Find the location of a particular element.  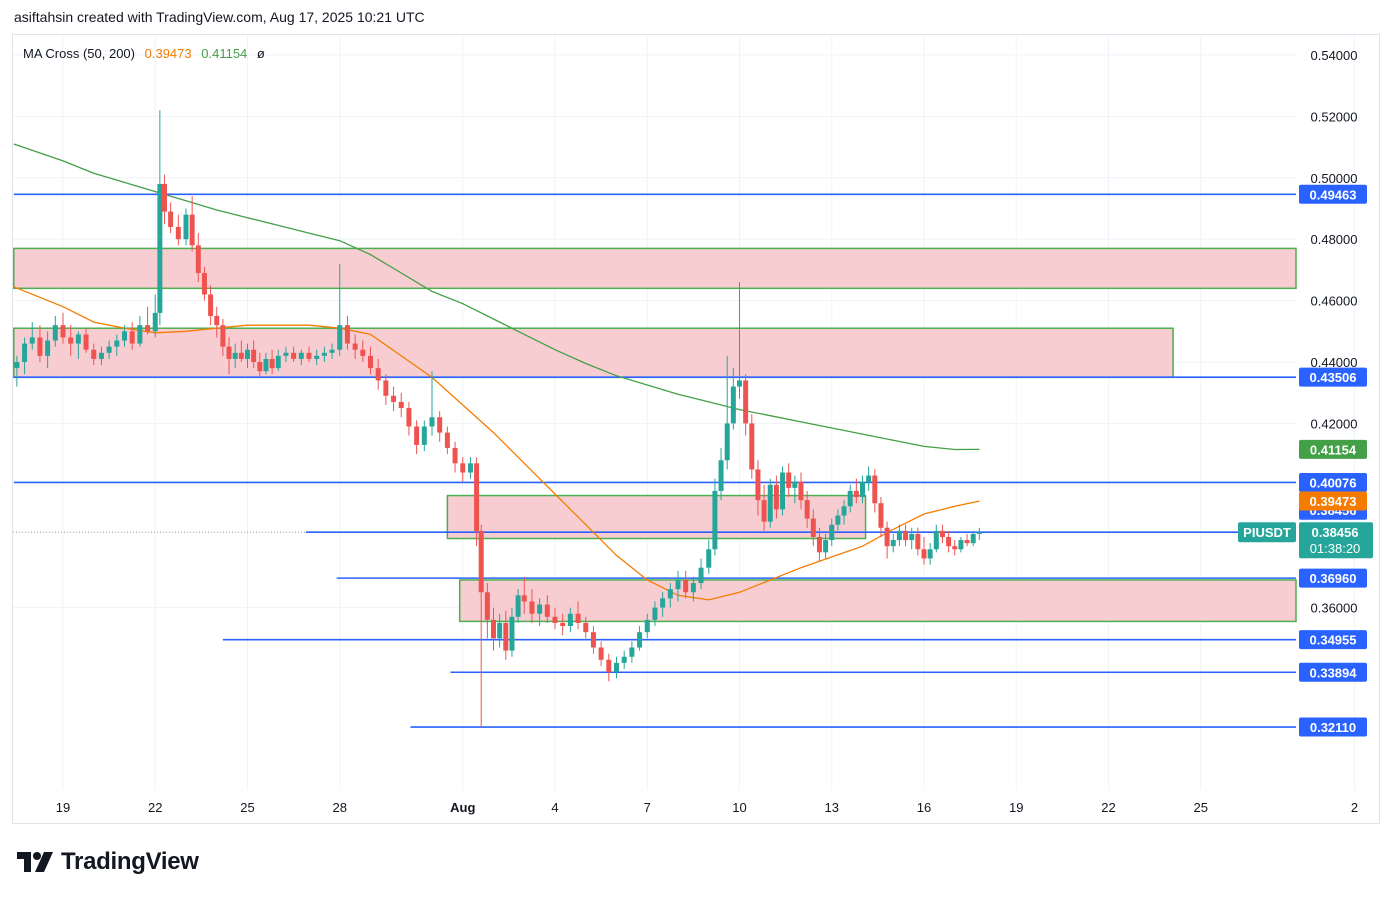

level-price-label: 0.40076 is located at coordinates (1333, 482).